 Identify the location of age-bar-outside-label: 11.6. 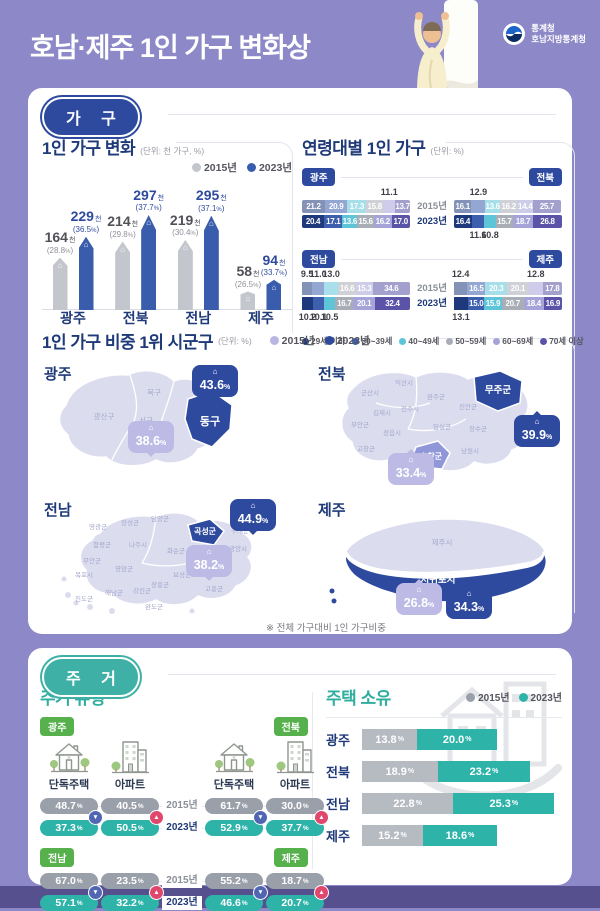
(478, 235).